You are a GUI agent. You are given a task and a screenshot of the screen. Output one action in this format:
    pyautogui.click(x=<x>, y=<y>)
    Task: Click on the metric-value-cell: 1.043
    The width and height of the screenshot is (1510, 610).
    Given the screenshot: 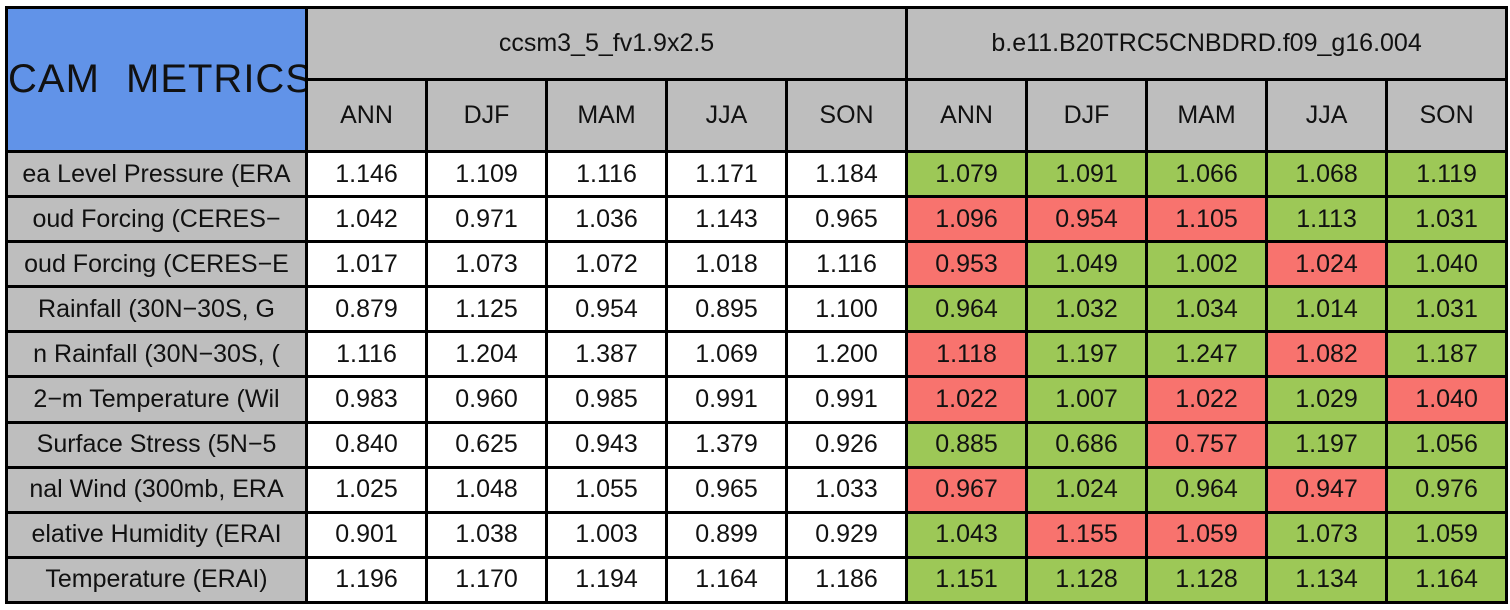 What is the action you would take?
    pyautogui.click(x=967, y=534)
    